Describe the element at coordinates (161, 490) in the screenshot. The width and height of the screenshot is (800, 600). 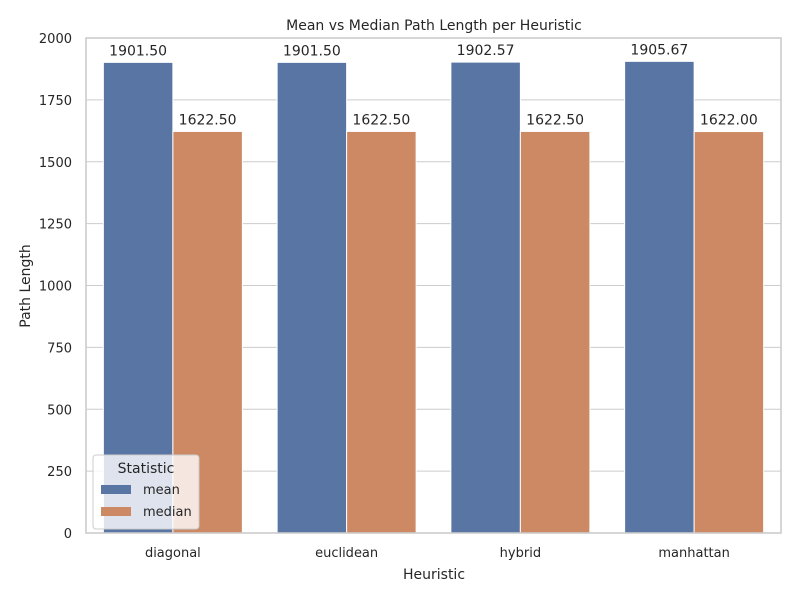
I see `legend-label-mean: mean` at that location.